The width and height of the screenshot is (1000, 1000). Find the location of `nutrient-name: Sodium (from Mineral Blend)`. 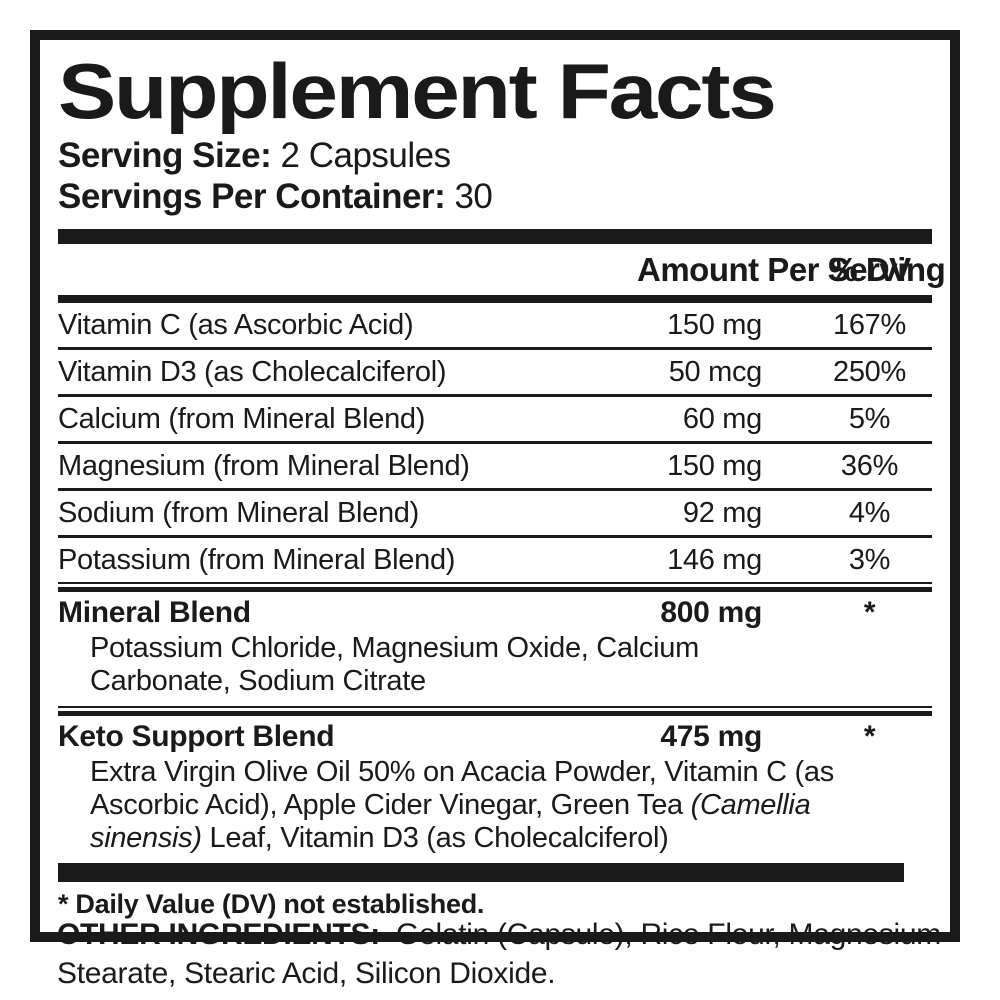

nutrient-name: Sodium (from Mineral Blend) is located at coordinates (238, 512).